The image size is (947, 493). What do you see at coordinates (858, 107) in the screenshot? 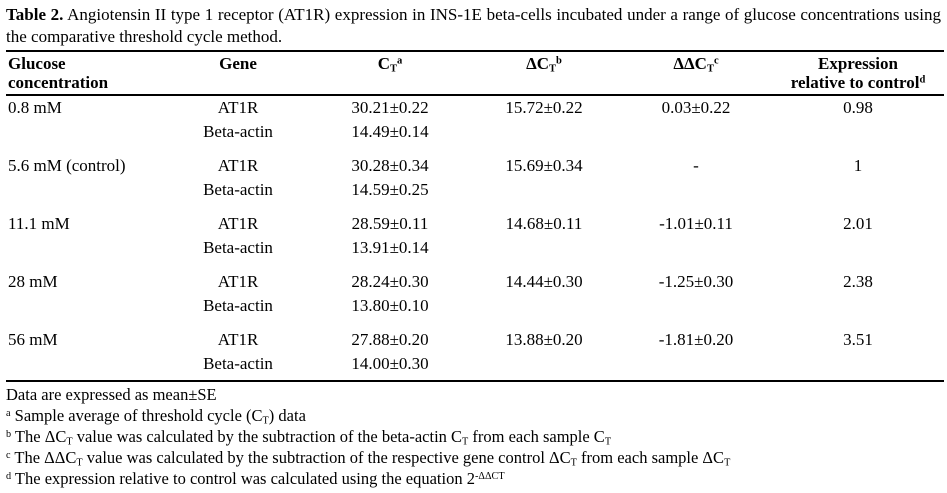
I see `expression-cell: 0.98` at bounding box center [858, 107].